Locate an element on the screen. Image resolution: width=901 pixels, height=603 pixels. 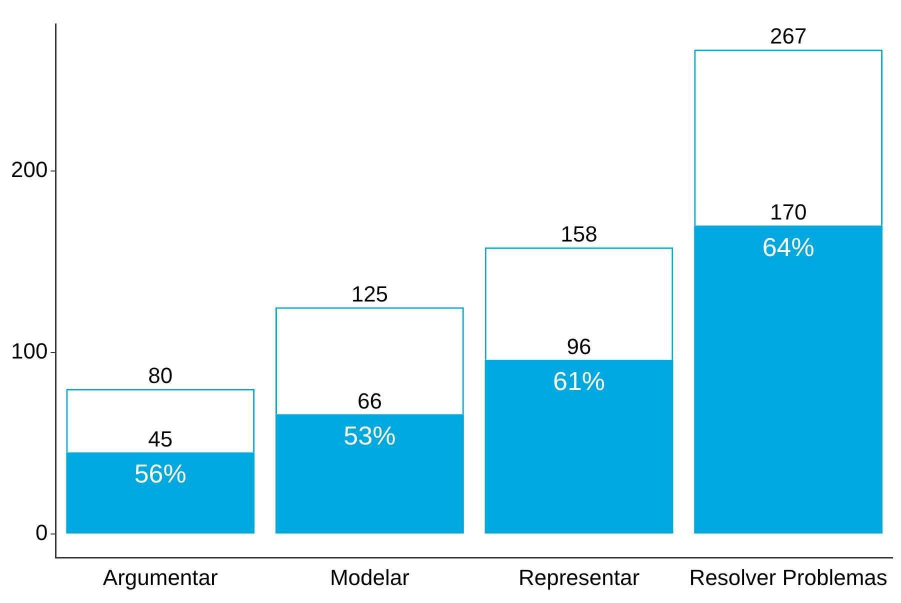
x-tick-label: Representar is located at coordinates (579, 577).